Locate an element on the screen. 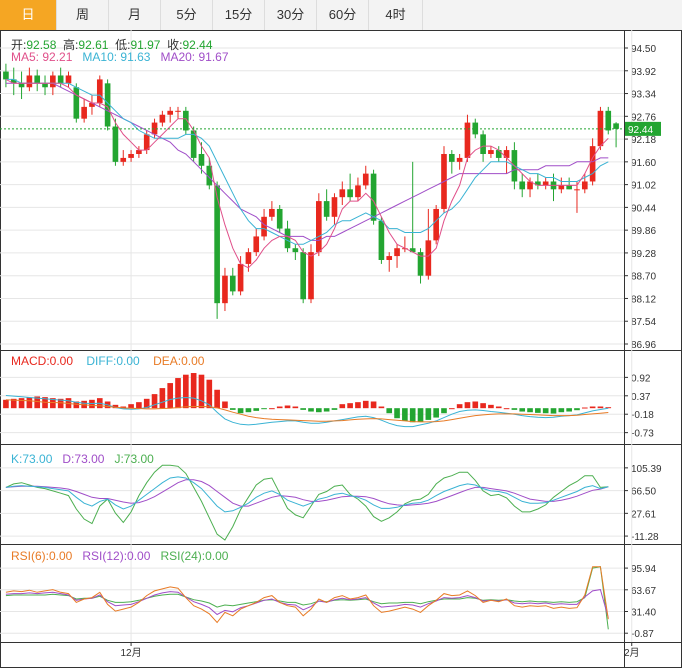 Image resolution: width=682 pixels, height=669 pixels. j-label: J:73.00 is located at coordinates (134, 459).